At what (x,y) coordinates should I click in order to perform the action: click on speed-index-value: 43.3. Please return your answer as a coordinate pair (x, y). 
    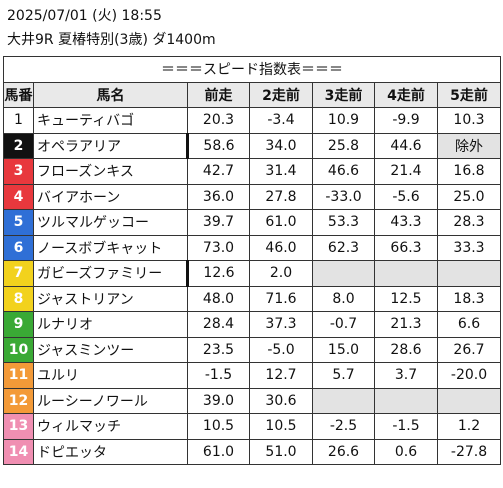
    Looking at the image, I should click on (406, 222).